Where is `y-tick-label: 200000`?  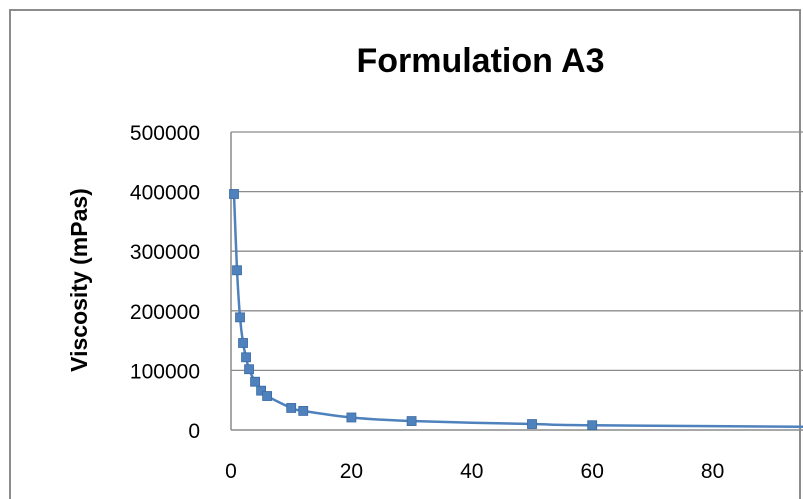
y-tick-label: 200000 is located at coordinates (165, 312).